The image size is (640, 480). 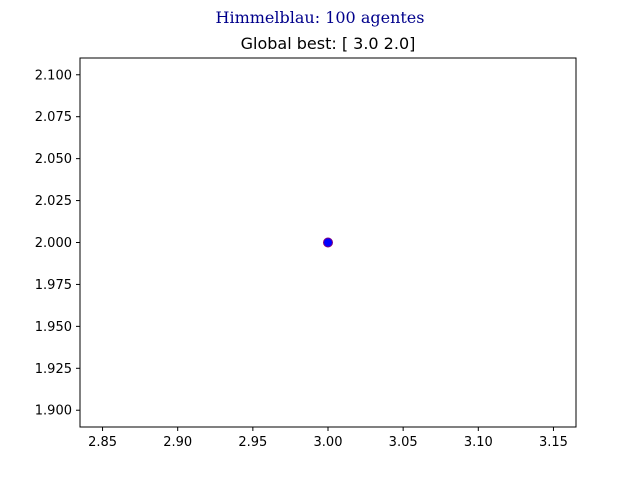 I want to click on x-tick-label: 2.85, so click(x=102, y=442).